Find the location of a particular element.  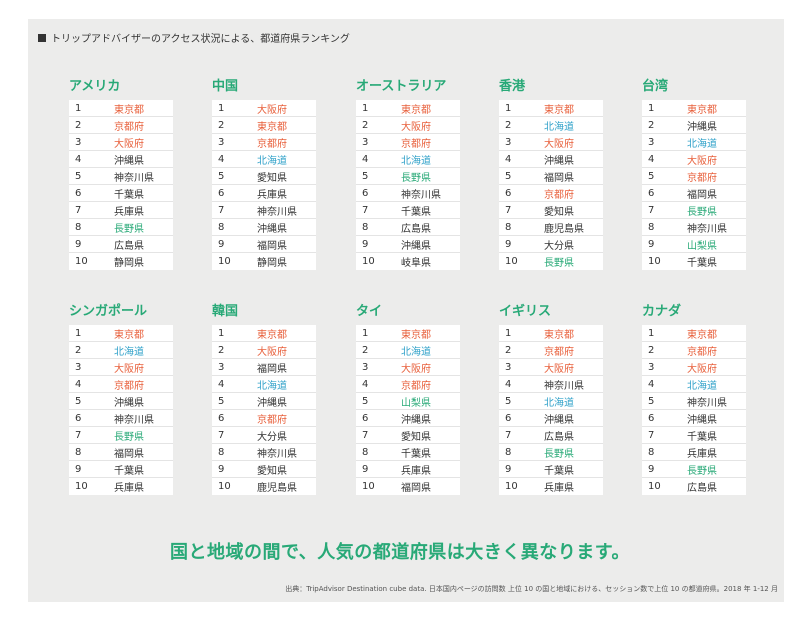

table-row: 10 岐阜県 is located at coordinates (408, 261).